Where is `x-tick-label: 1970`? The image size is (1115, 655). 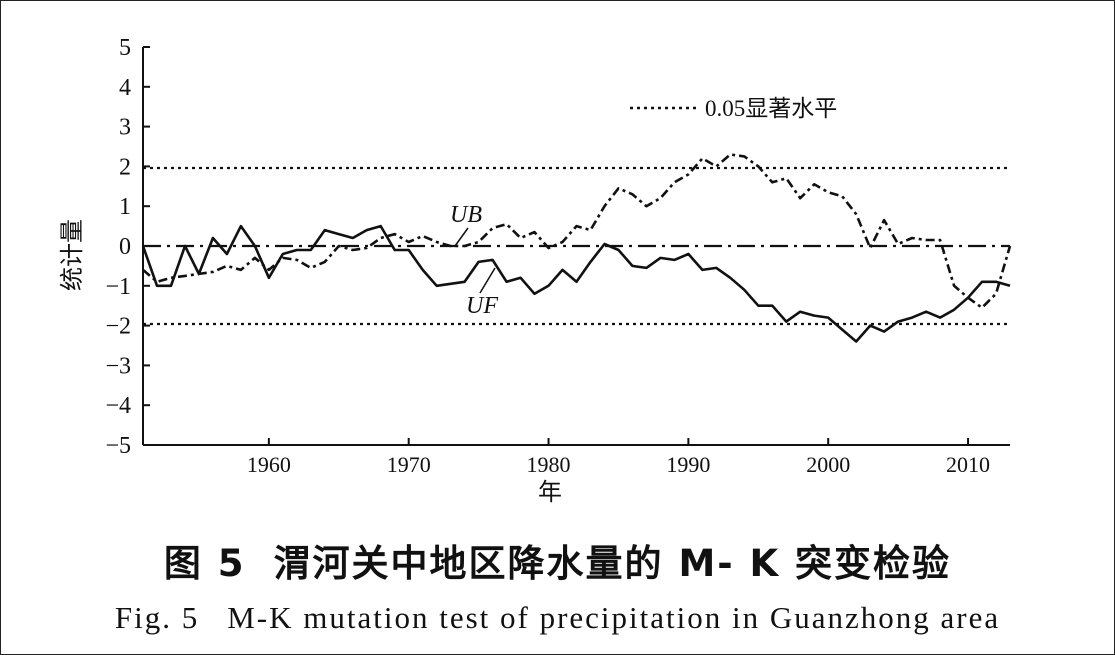
x-tick-label: 1970 is located at coordinates (409, 464).